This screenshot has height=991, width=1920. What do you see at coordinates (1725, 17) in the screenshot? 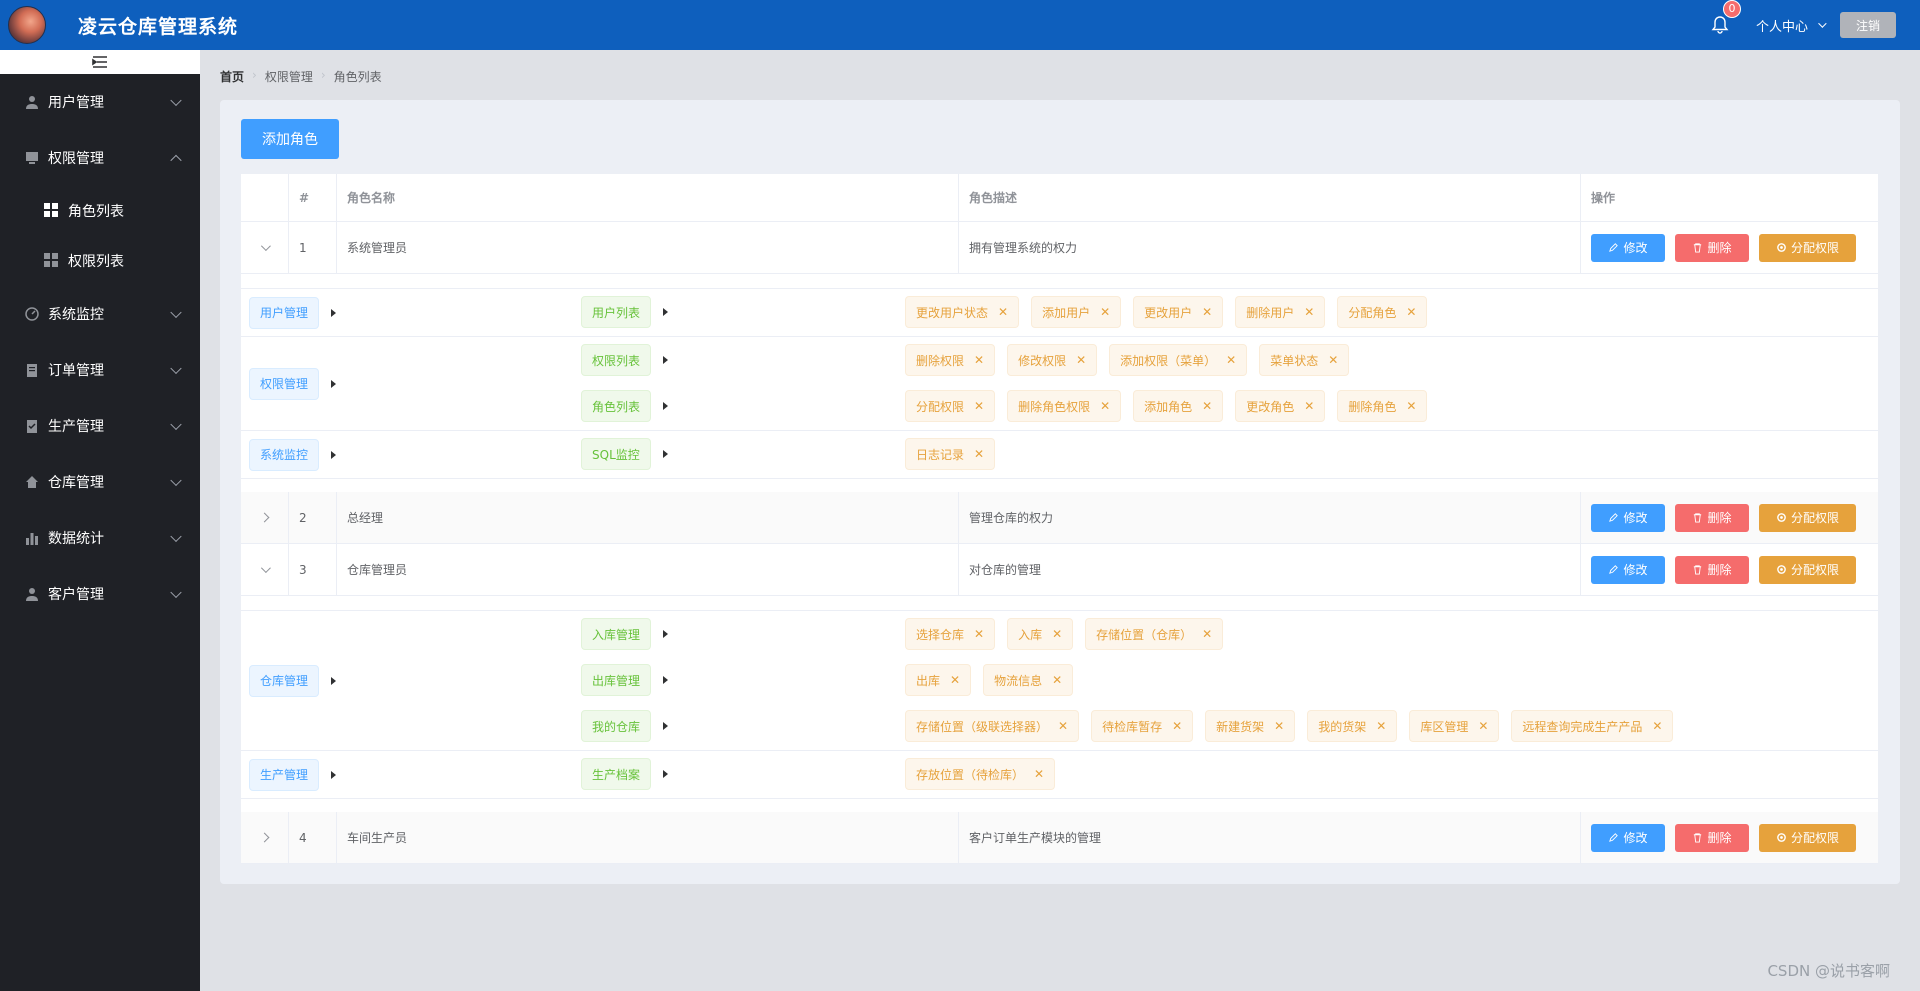
I see `bell-icon: 0` at bounding box center [1725, 17].